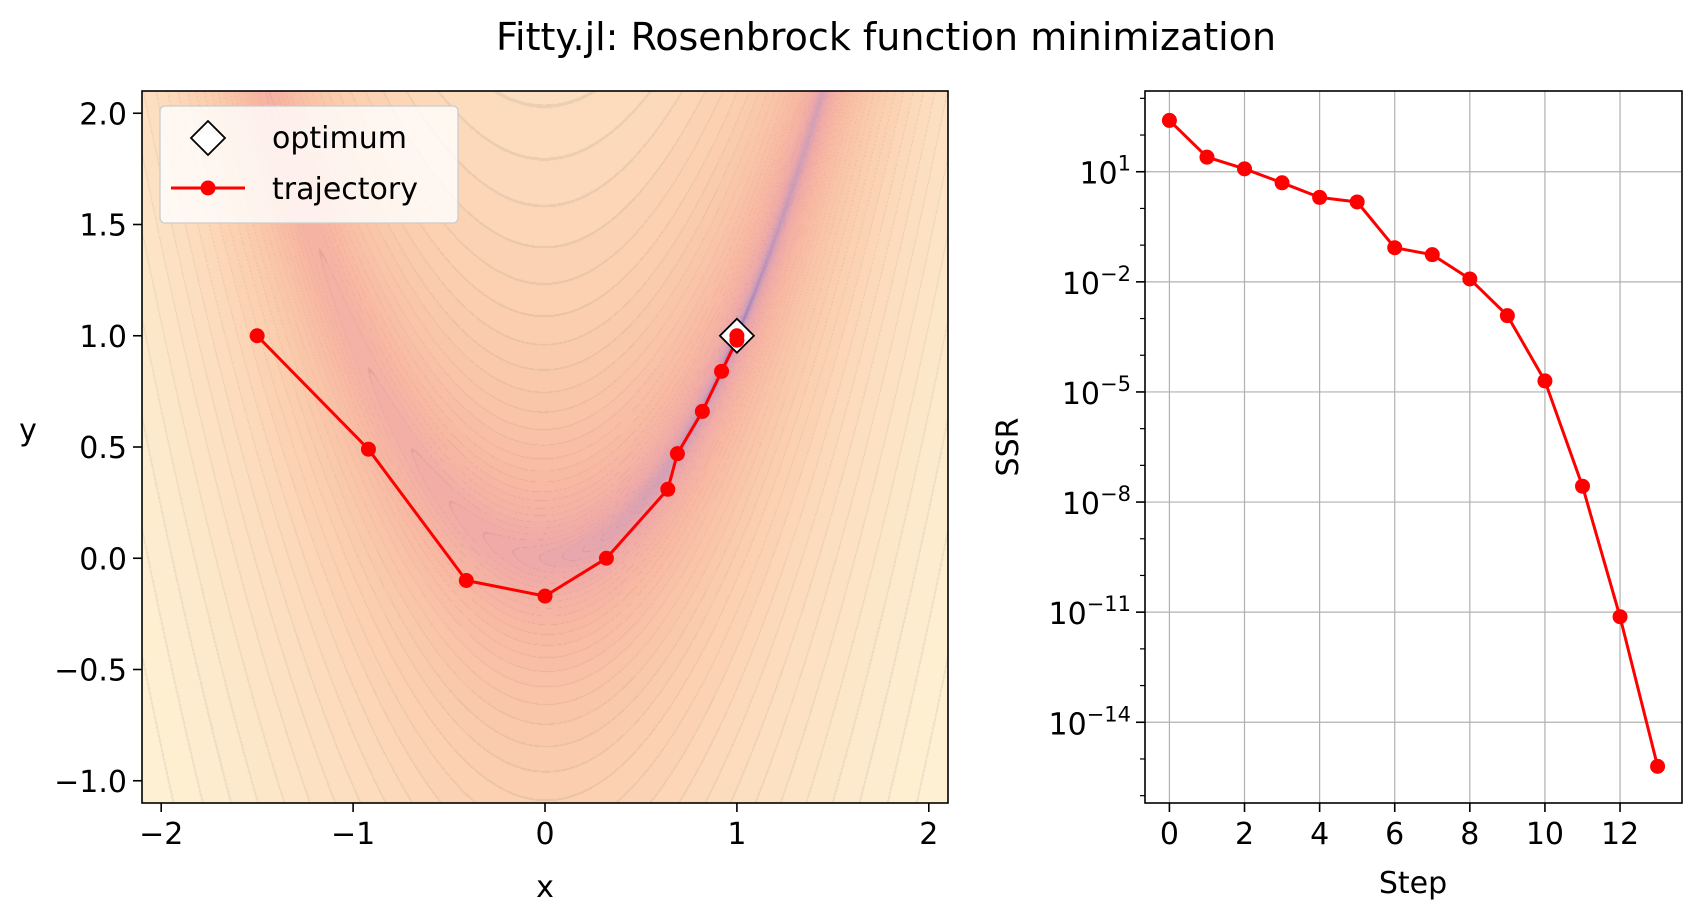  I want to click on contour-x-tick-label: −2, so click(161, 834).